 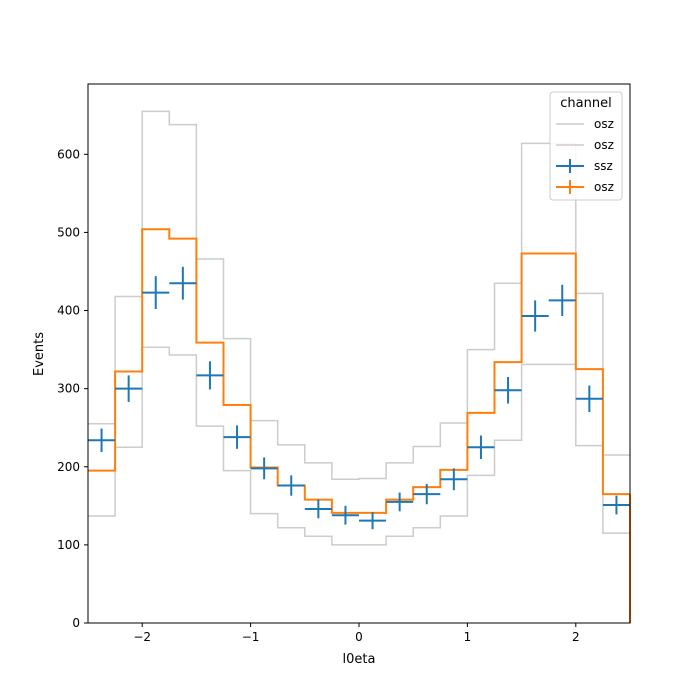 What do you see at coordinates (68, 389) in the screenshot?
I see `y-tick-label: 300` at bounding box center [68, 389].